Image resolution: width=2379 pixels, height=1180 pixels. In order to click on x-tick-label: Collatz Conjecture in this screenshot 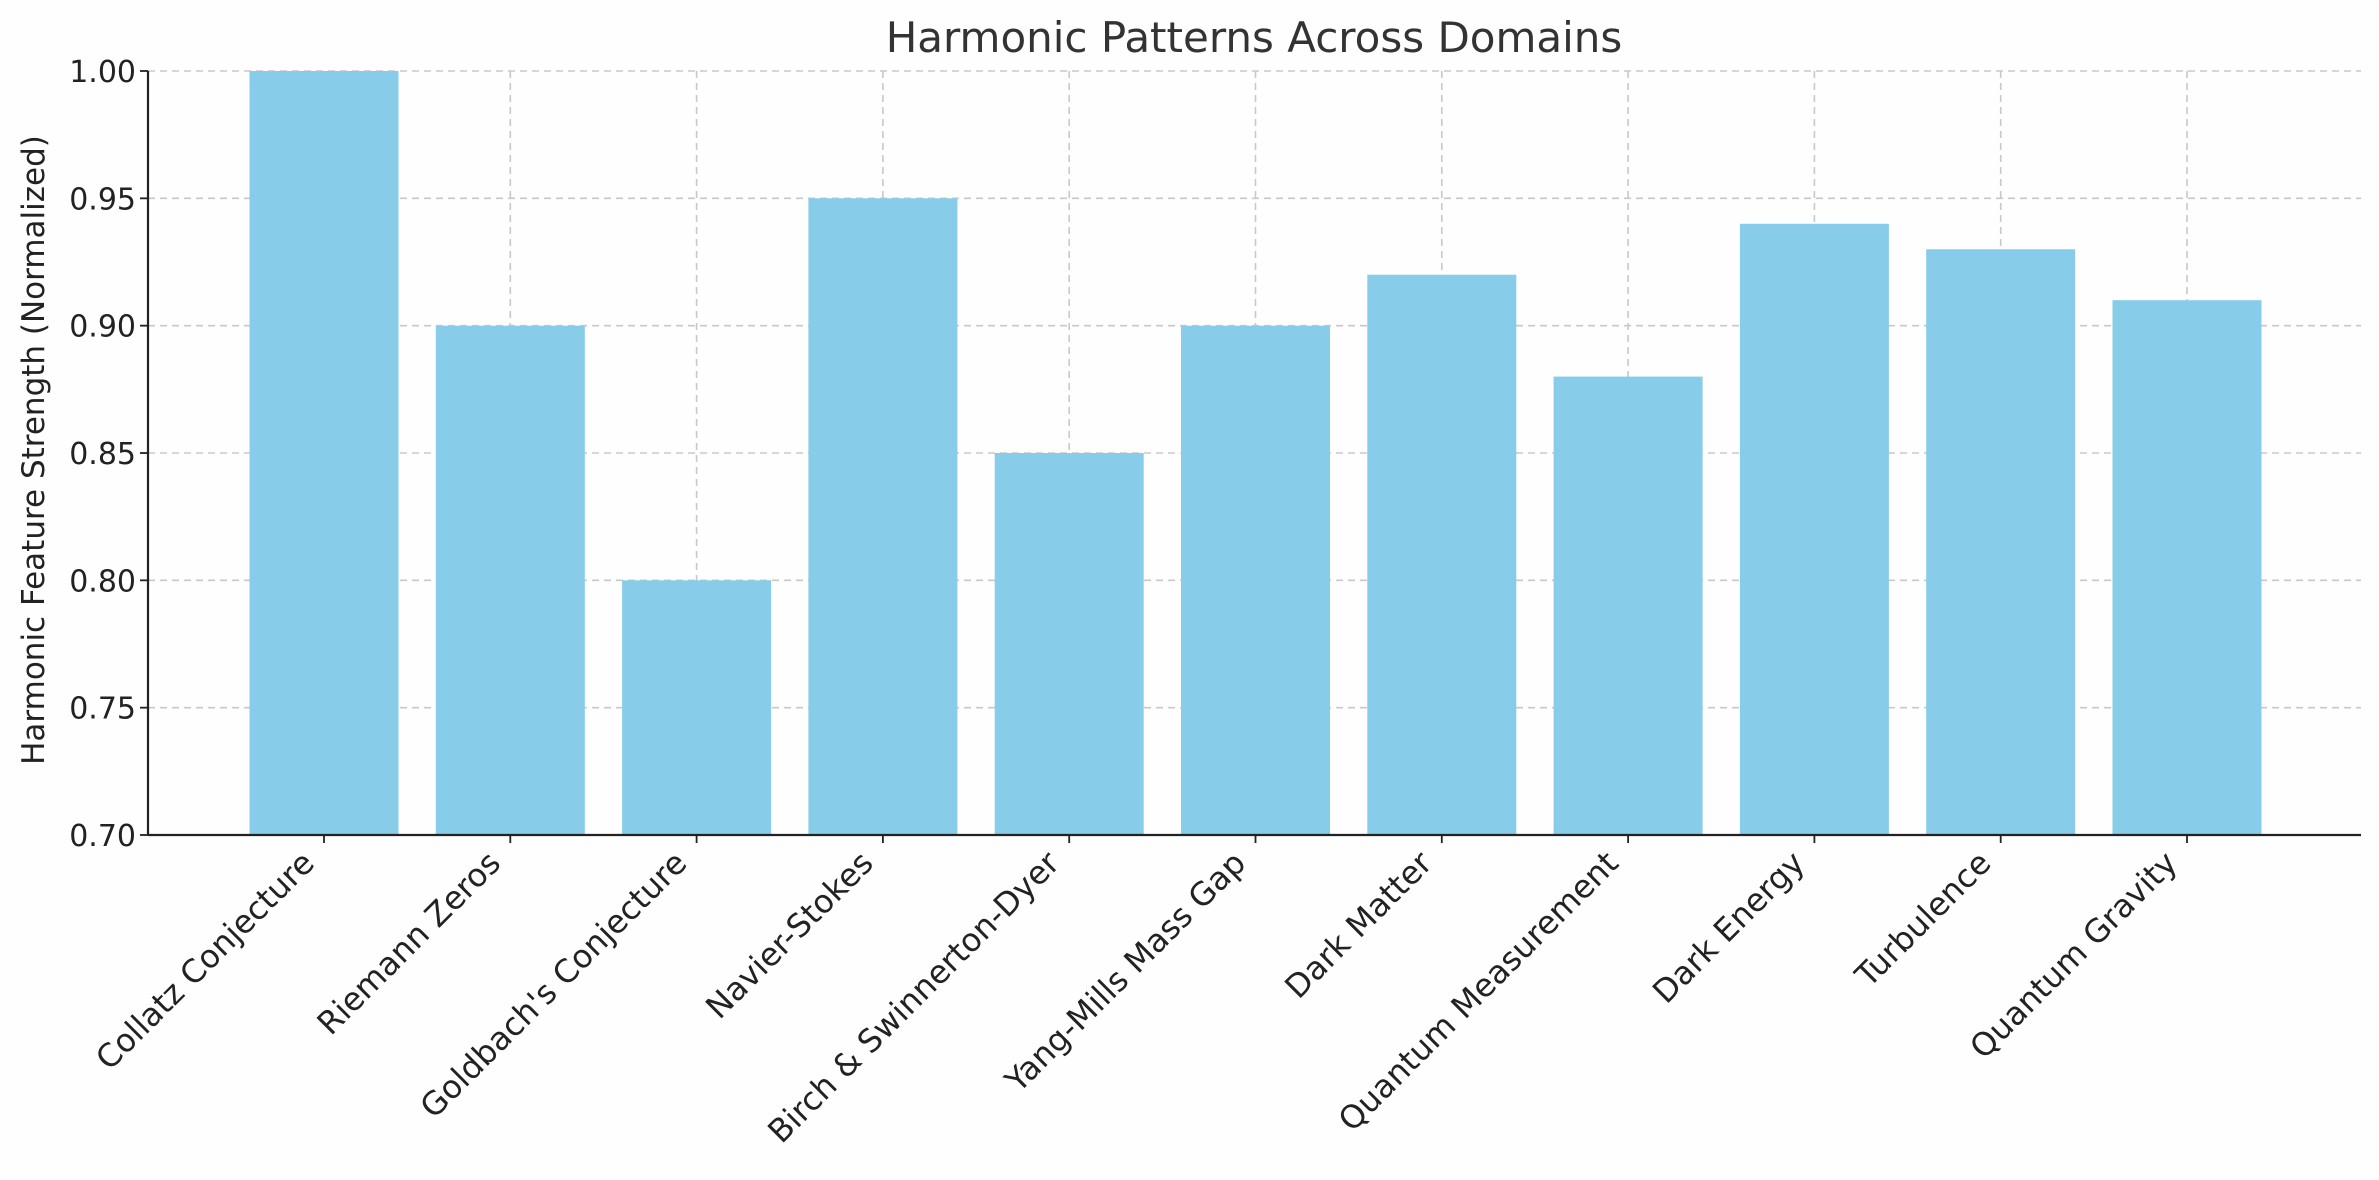, I will do `click(204, 960)`.